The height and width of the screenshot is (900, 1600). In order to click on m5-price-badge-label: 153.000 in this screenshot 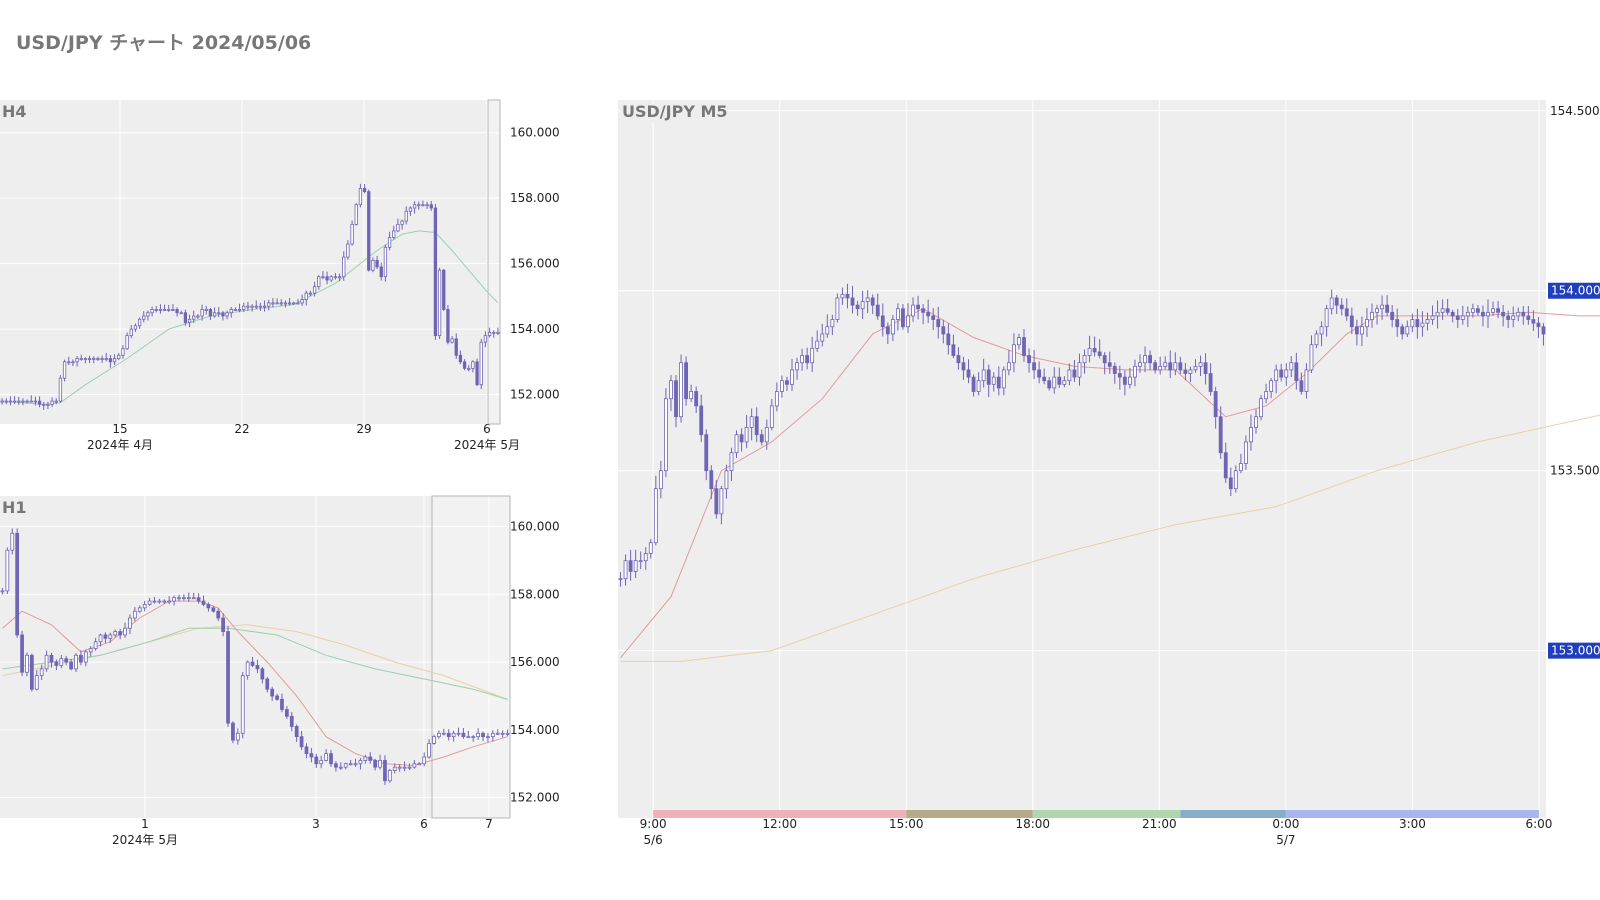, I will do `click(1575, 651)`.